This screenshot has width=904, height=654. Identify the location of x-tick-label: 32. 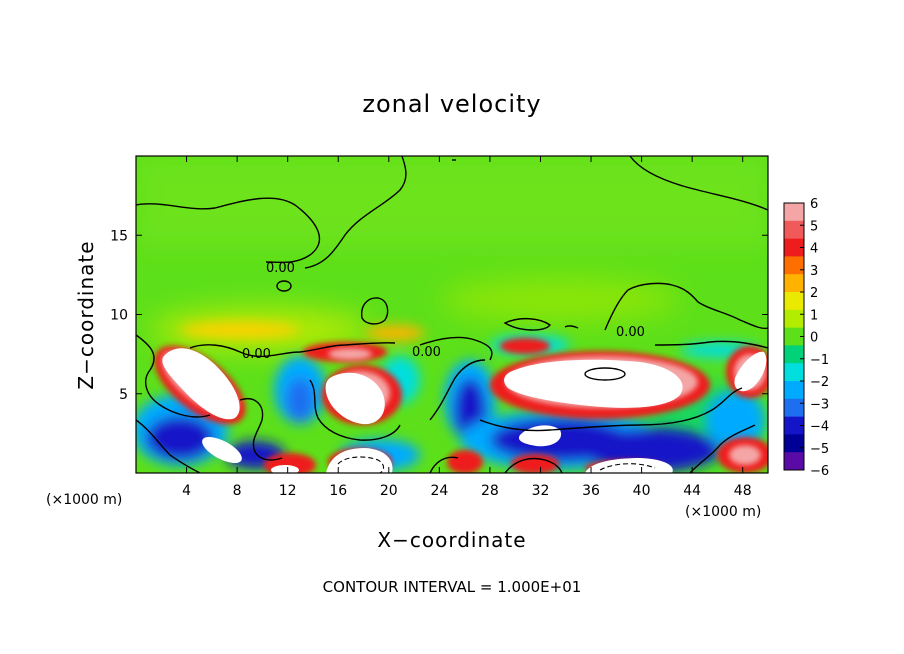
(541, 491).